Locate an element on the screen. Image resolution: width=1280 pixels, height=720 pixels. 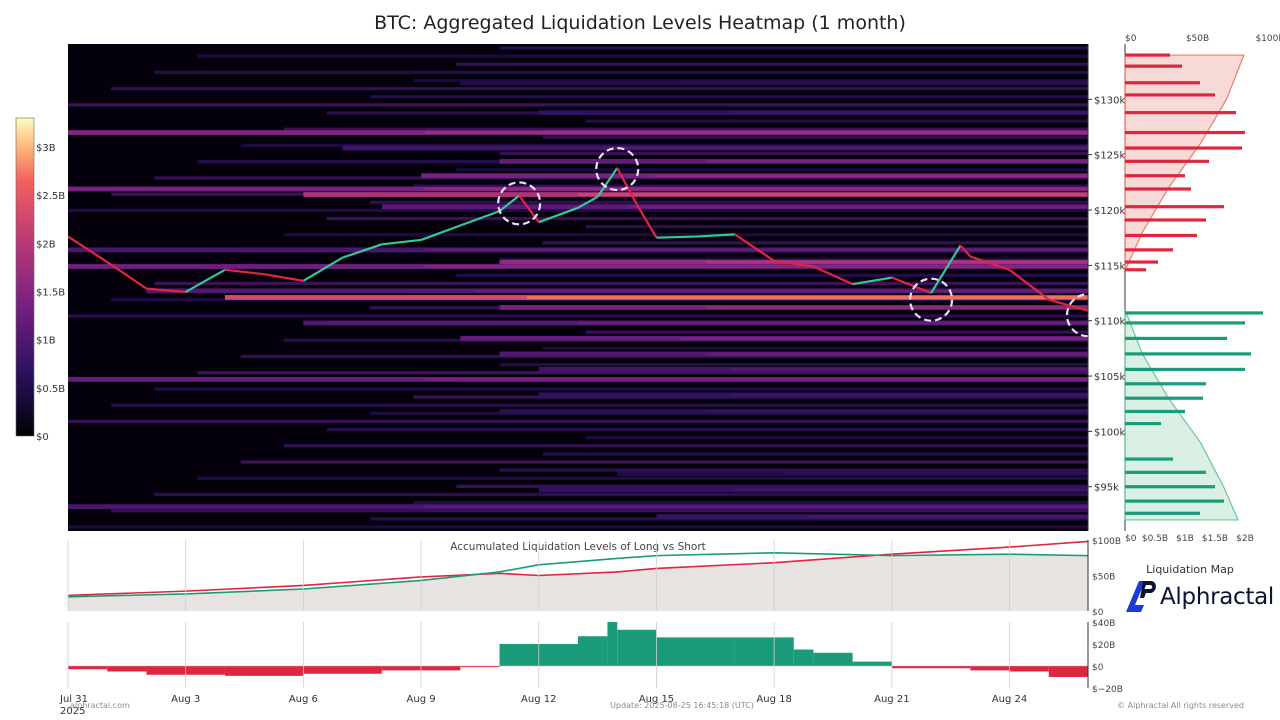
footer-left: alphractal.com is located at coordinates (100, 705).